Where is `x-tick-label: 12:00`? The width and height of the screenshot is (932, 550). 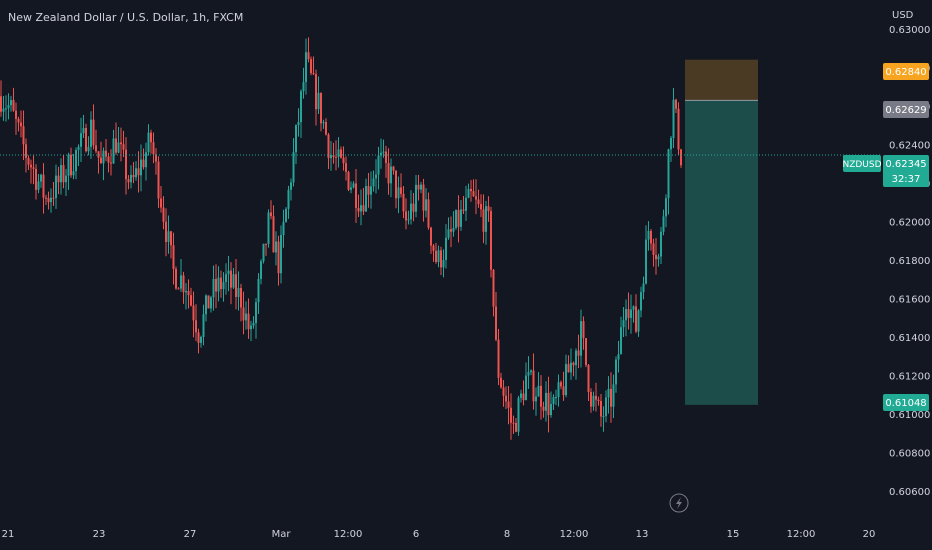 x-tick-label: 12:00 is located at coordinates (348, 534).